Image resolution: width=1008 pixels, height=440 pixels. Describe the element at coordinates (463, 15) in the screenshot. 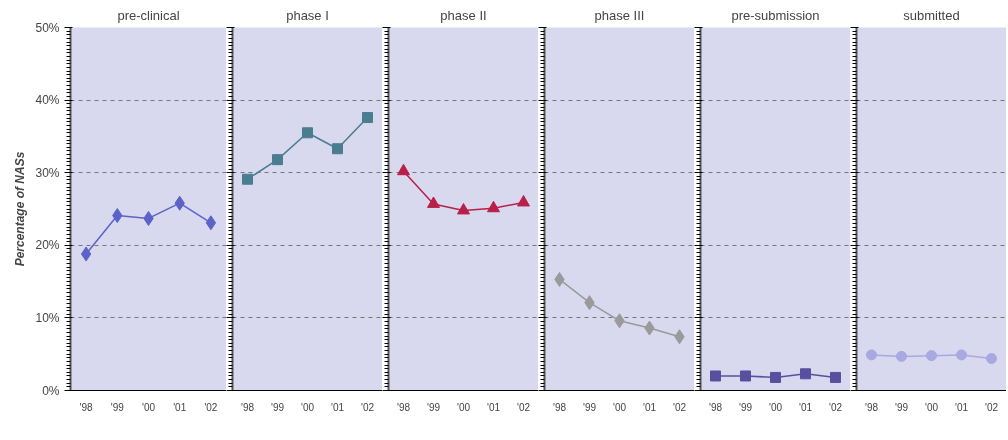

I see `chart-title: phase II` at that location.